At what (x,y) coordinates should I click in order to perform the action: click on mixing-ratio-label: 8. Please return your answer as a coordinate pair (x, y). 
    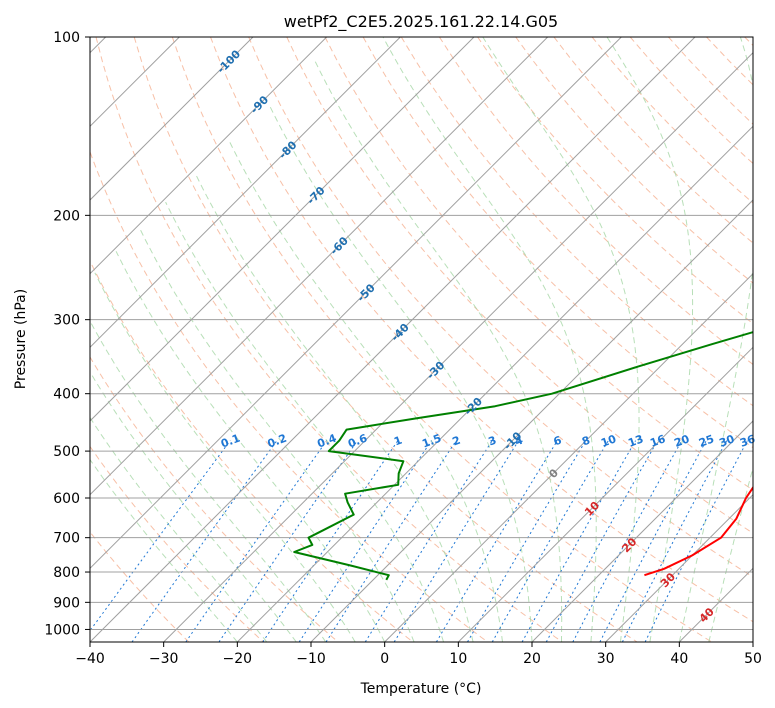
    Looking at the image, I should click on (586, 441).